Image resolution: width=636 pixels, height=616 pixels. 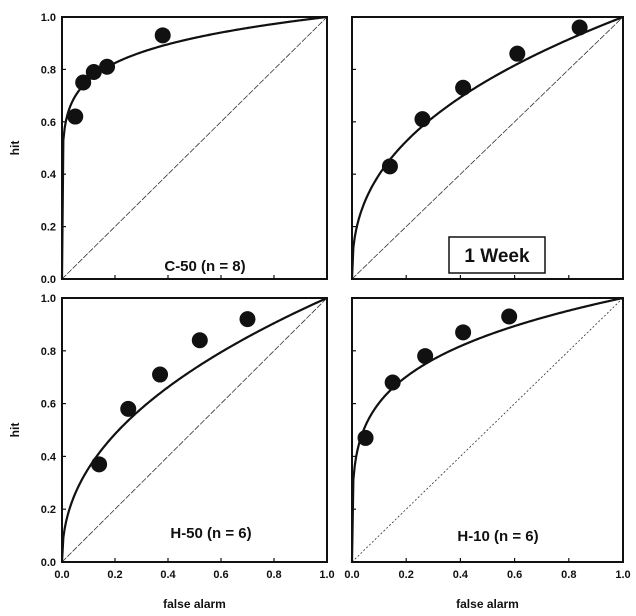 I want to click on panel-label: C-50 (n = 8), so click(x=204, y=266).